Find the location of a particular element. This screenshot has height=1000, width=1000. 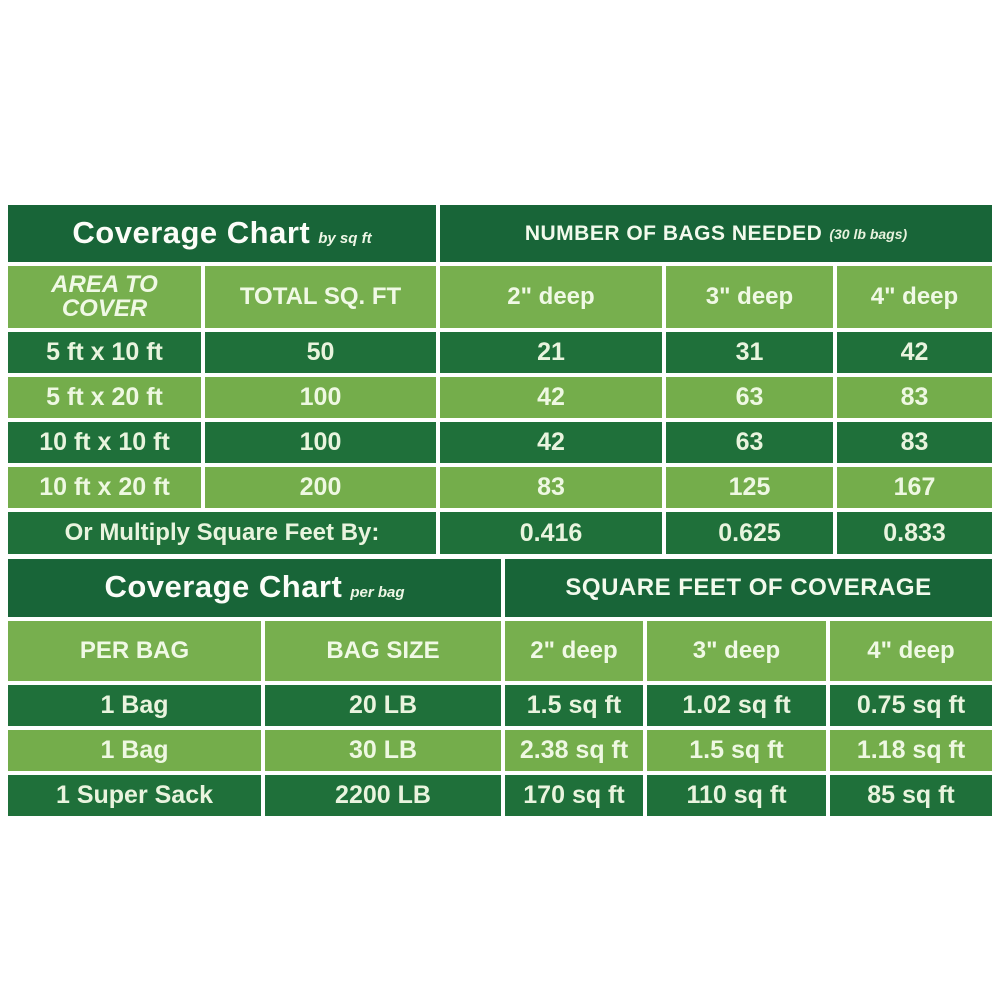

table2-col-header-bagsize: BAG SIZE is located at coordinates (383, 651).